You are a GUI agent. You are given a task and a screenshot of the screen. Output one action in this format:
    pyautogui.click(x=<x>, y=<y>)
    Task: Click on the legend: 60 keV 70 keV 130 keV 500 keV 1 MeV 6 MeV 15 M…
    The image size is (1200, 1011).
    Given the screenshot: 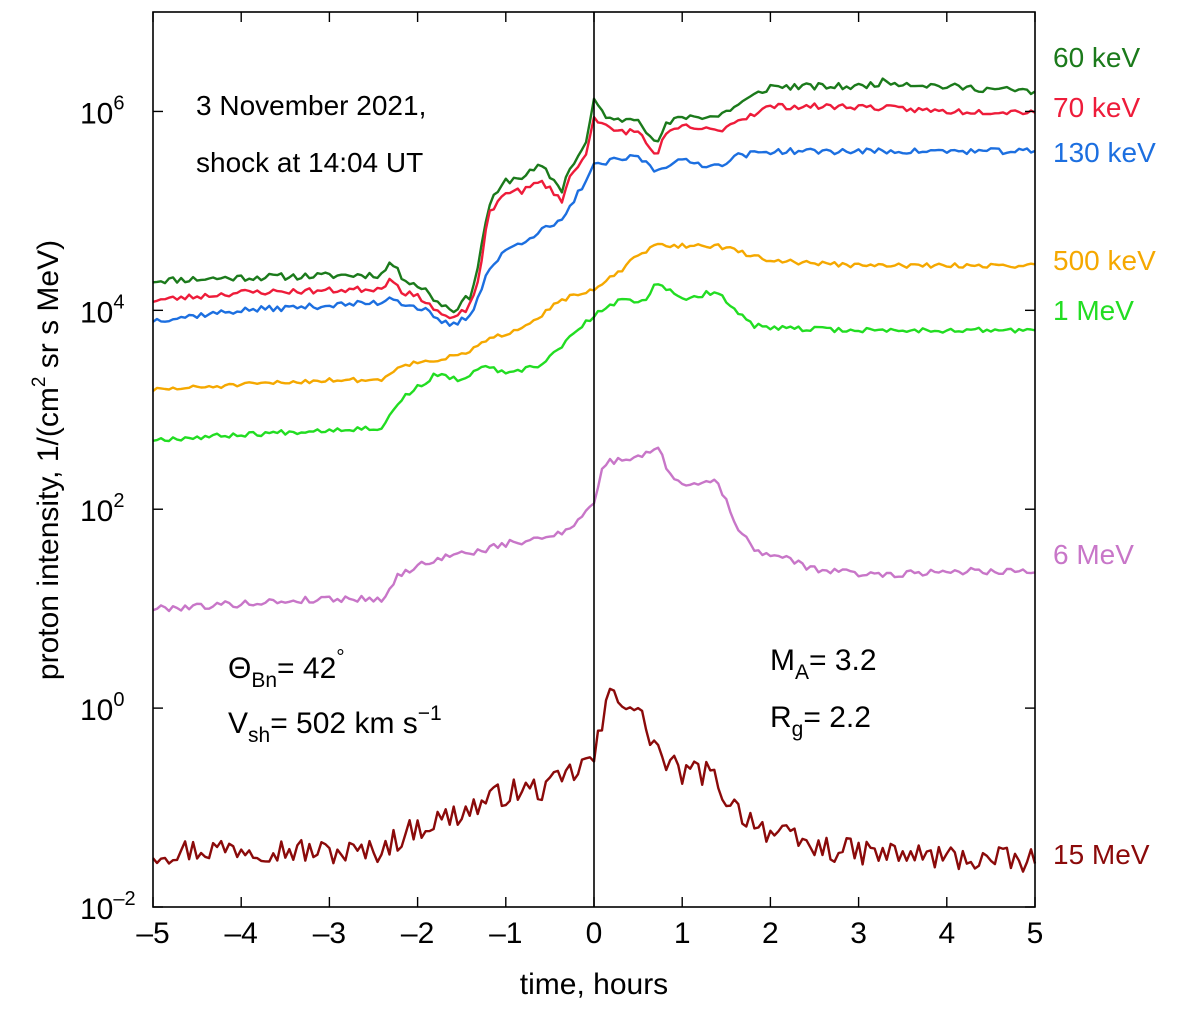 What is the action you would take?
    pyautogui.click(x=1104, y=456)
    